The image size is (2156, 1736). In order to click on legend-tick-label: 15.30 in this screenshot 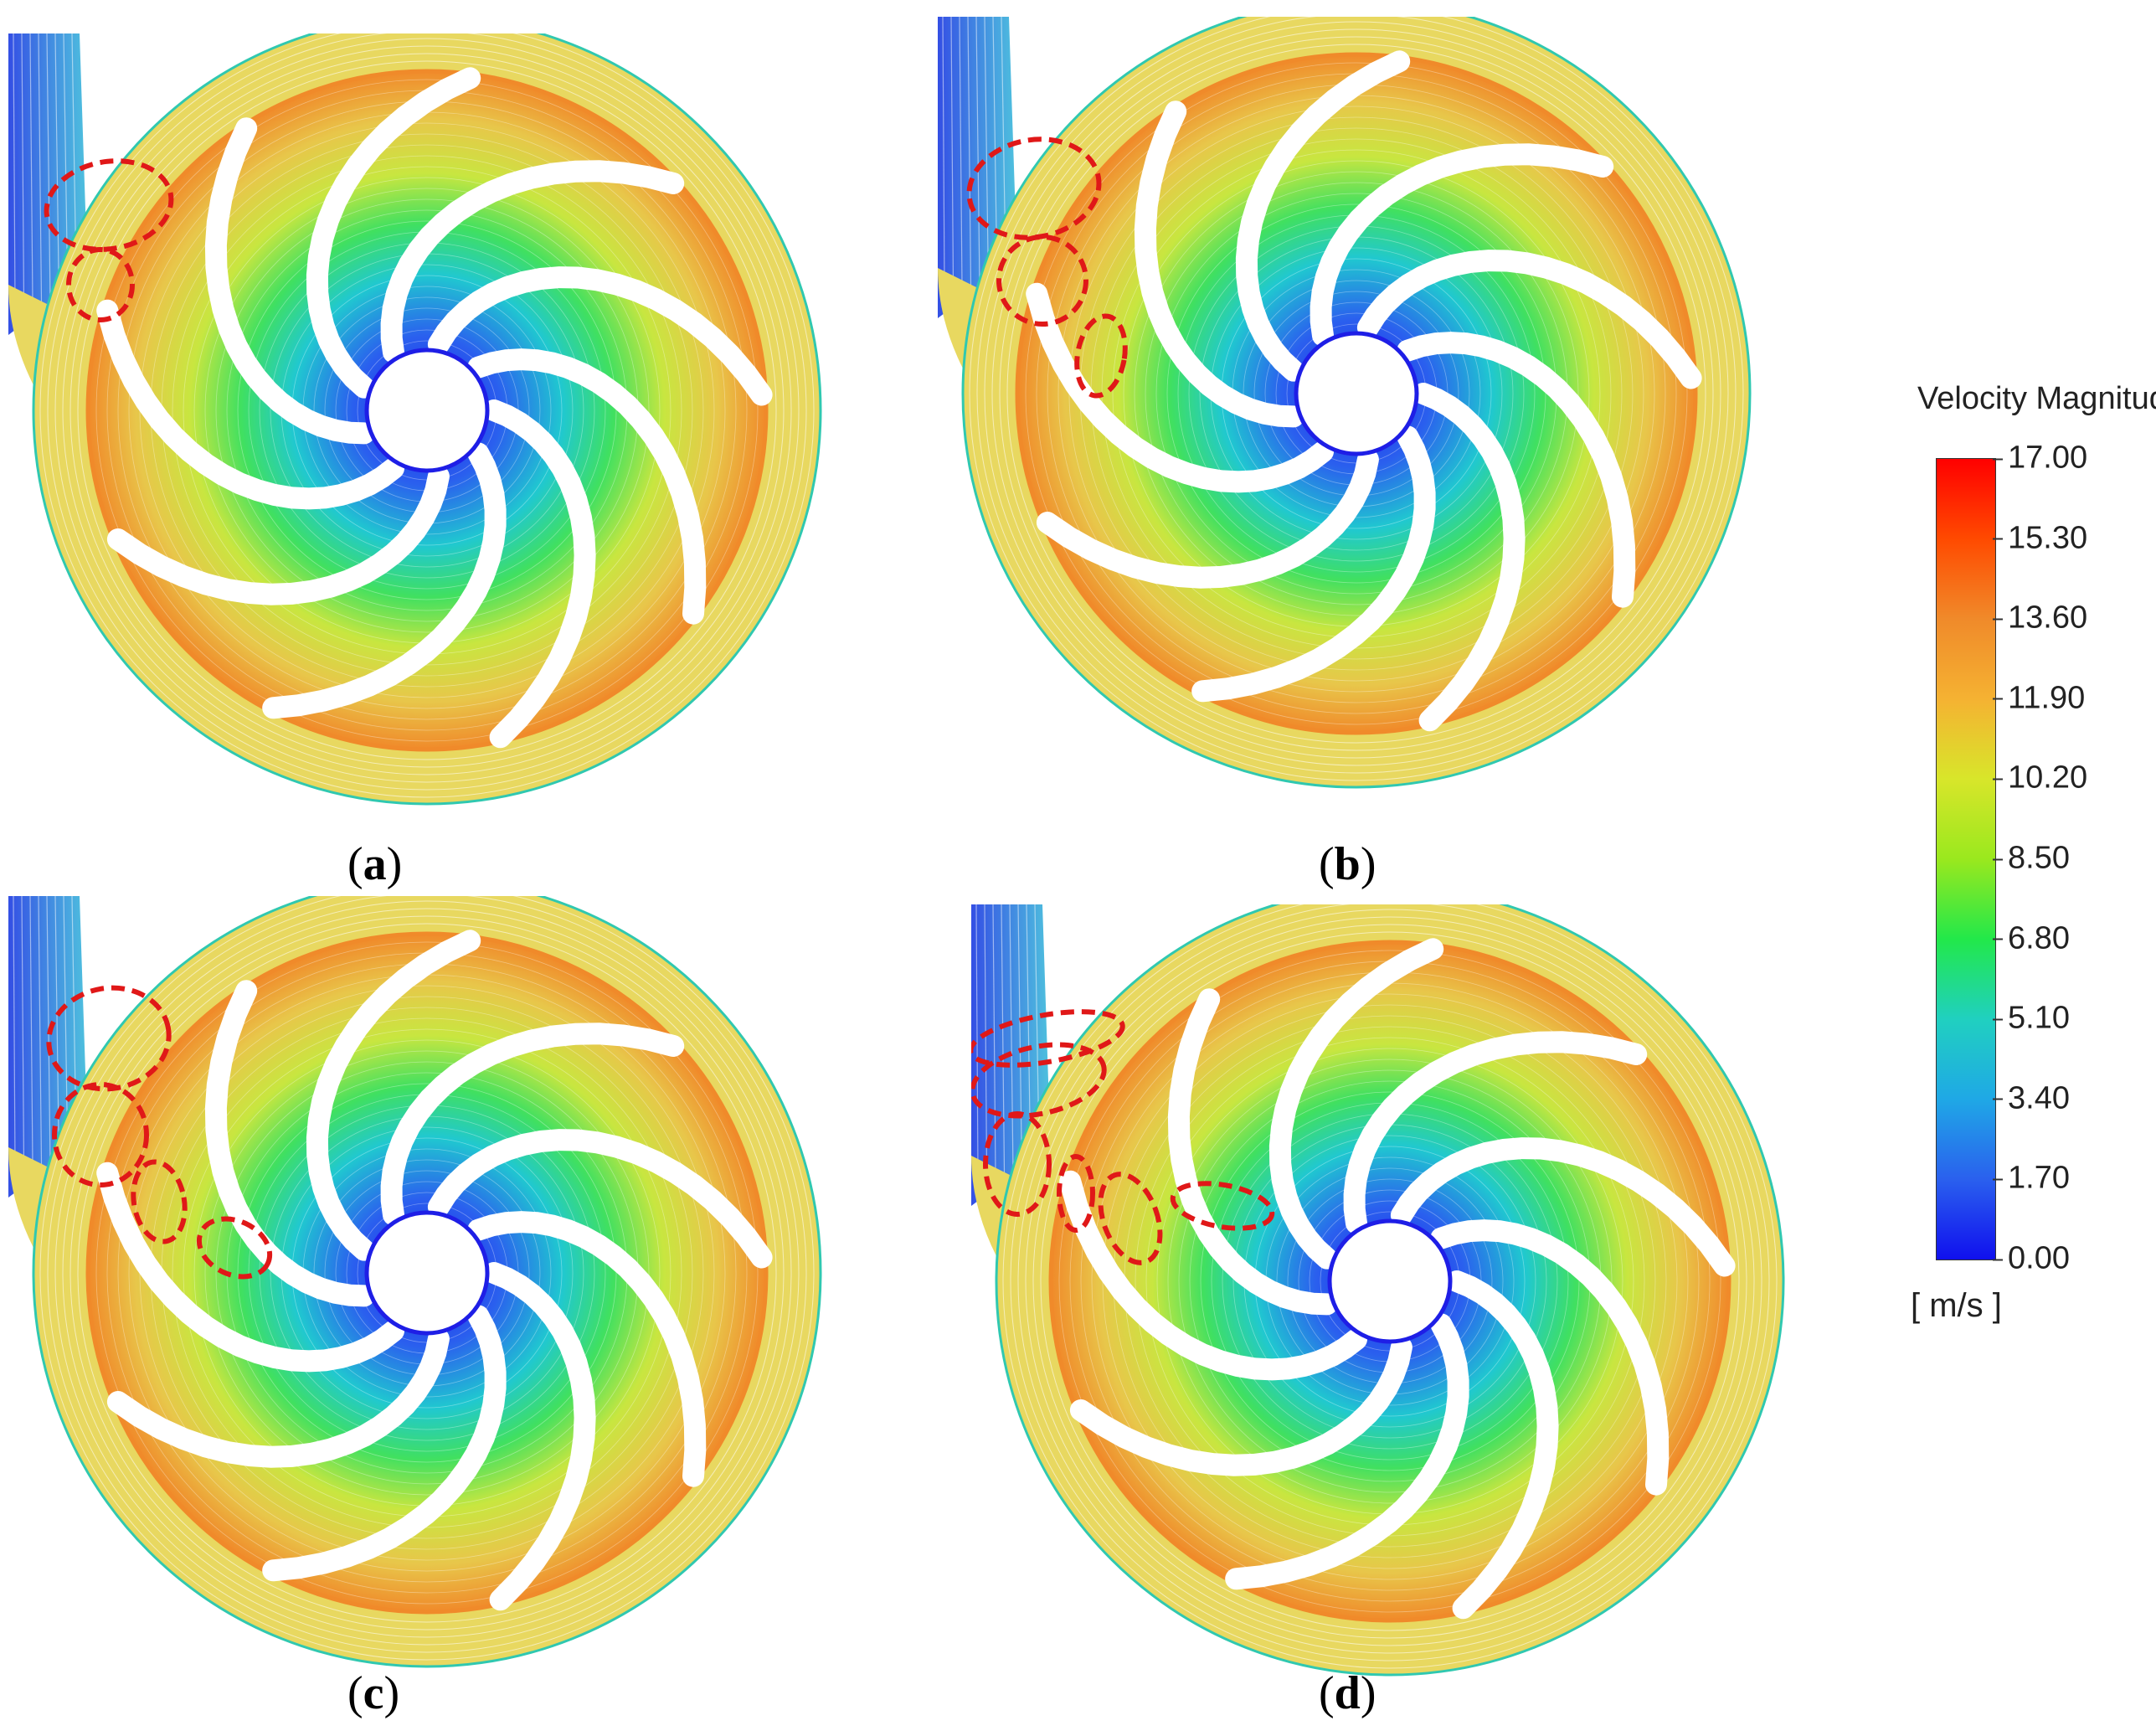, I will do `click(2040, 538)`.